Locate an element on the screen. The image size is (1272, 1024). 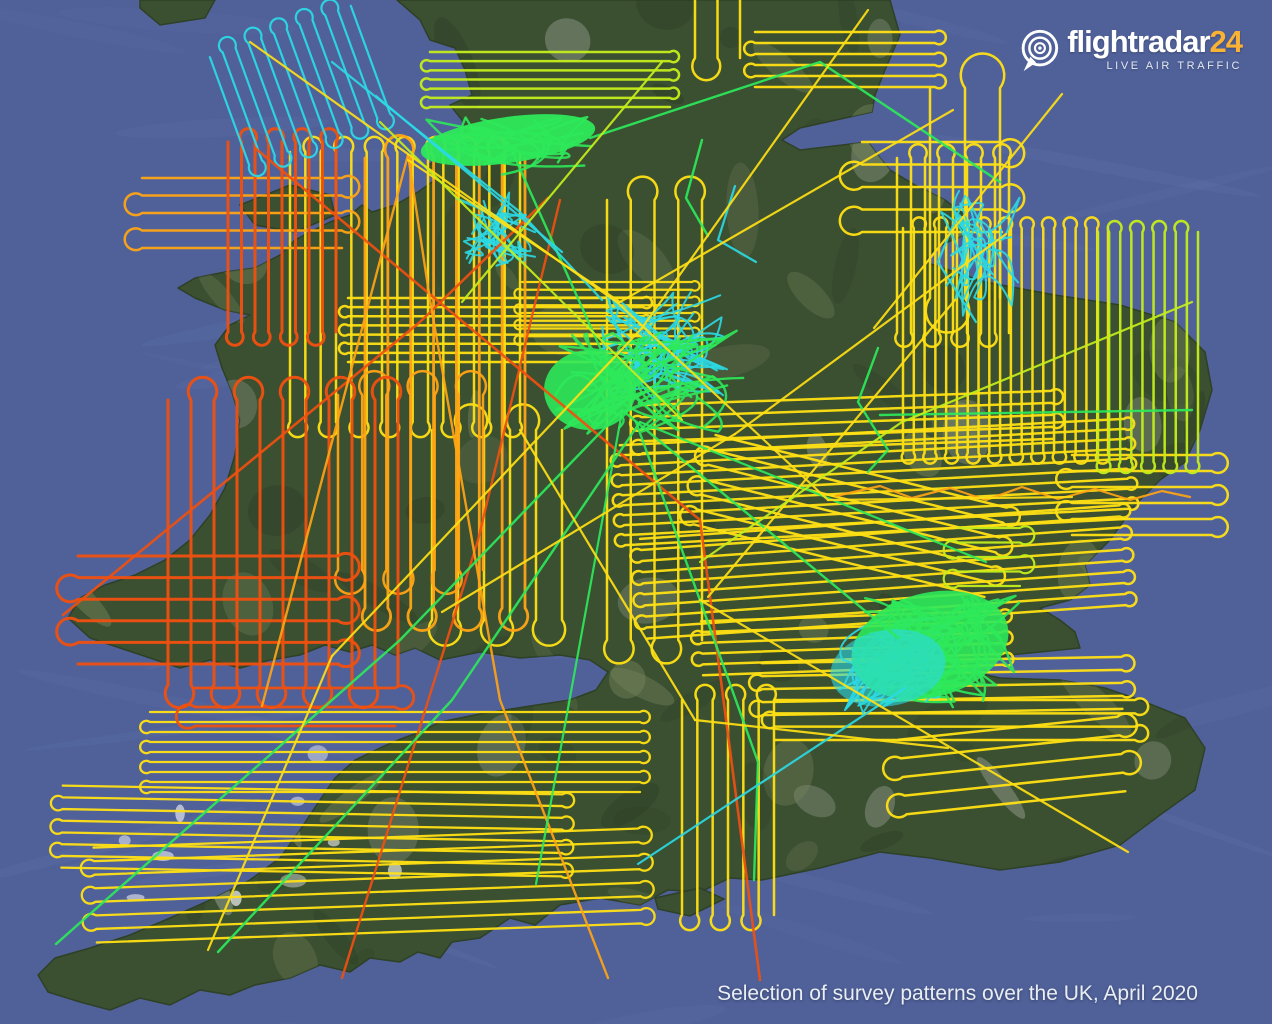
island-isle-of-man-tip is located at coordinates (177, 13).